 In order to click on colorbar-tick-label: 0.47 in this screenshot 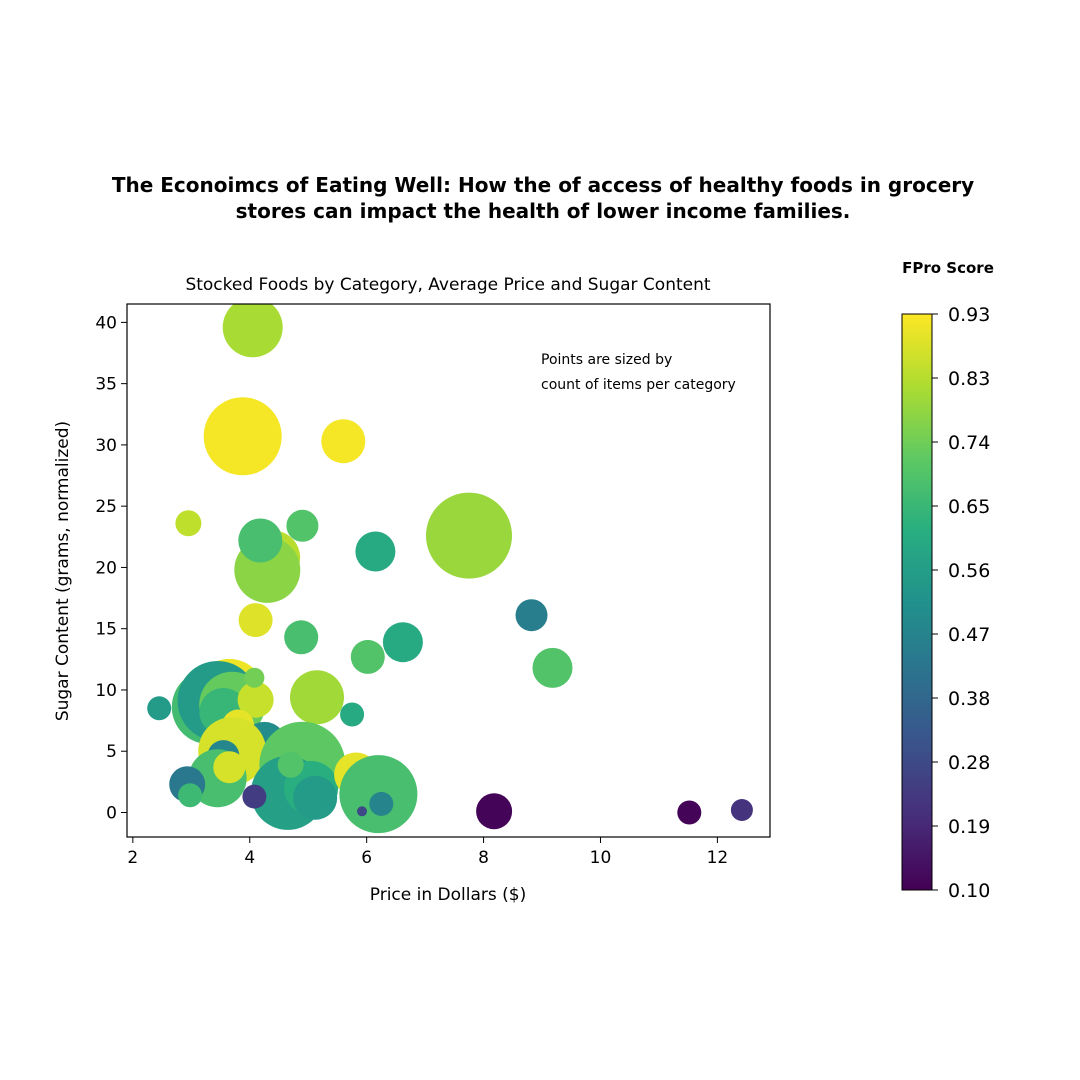, I will do `click(969, 635)`.